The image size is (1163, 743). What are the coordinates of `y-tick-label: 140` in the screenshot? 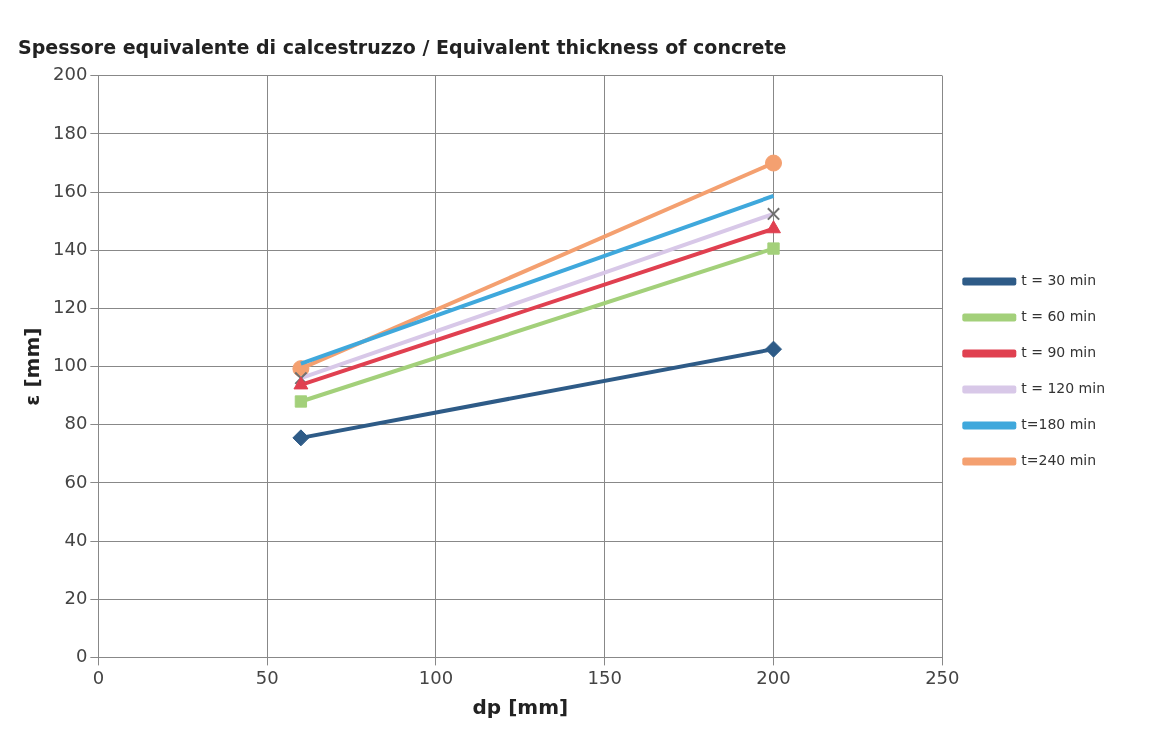 It's located at (70, 248).